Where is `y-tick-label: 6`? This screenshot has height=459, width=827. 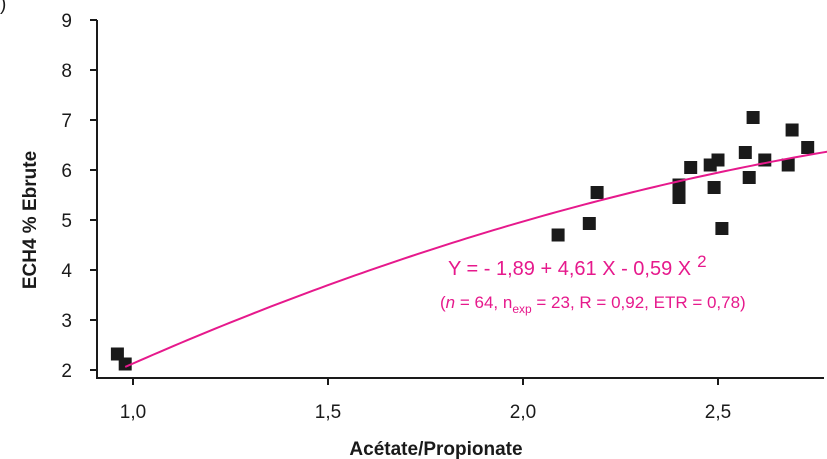
y-tick-label: 6 is located at coordinates (66, 171).